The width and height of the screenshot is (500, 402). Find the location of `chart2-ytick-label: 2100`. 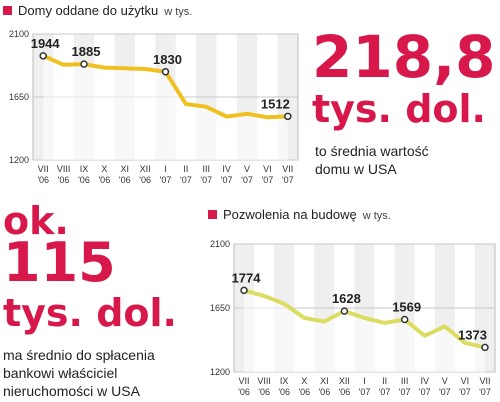

chart2-ytick-label: 2100 is located at coordinates (220, 244).